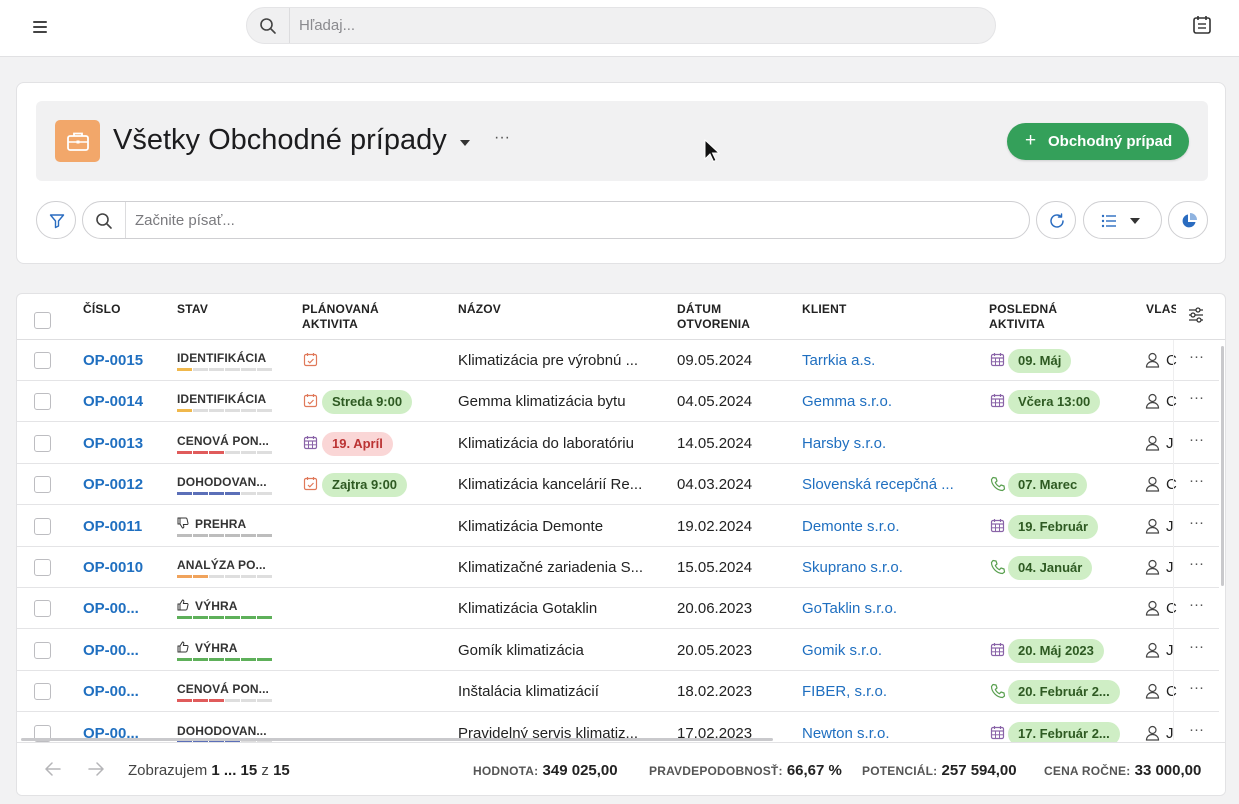 The height and width of the screenshot is (804, 1239). I want to click on client-link: Demonte s.r.o., so click(851, 526).